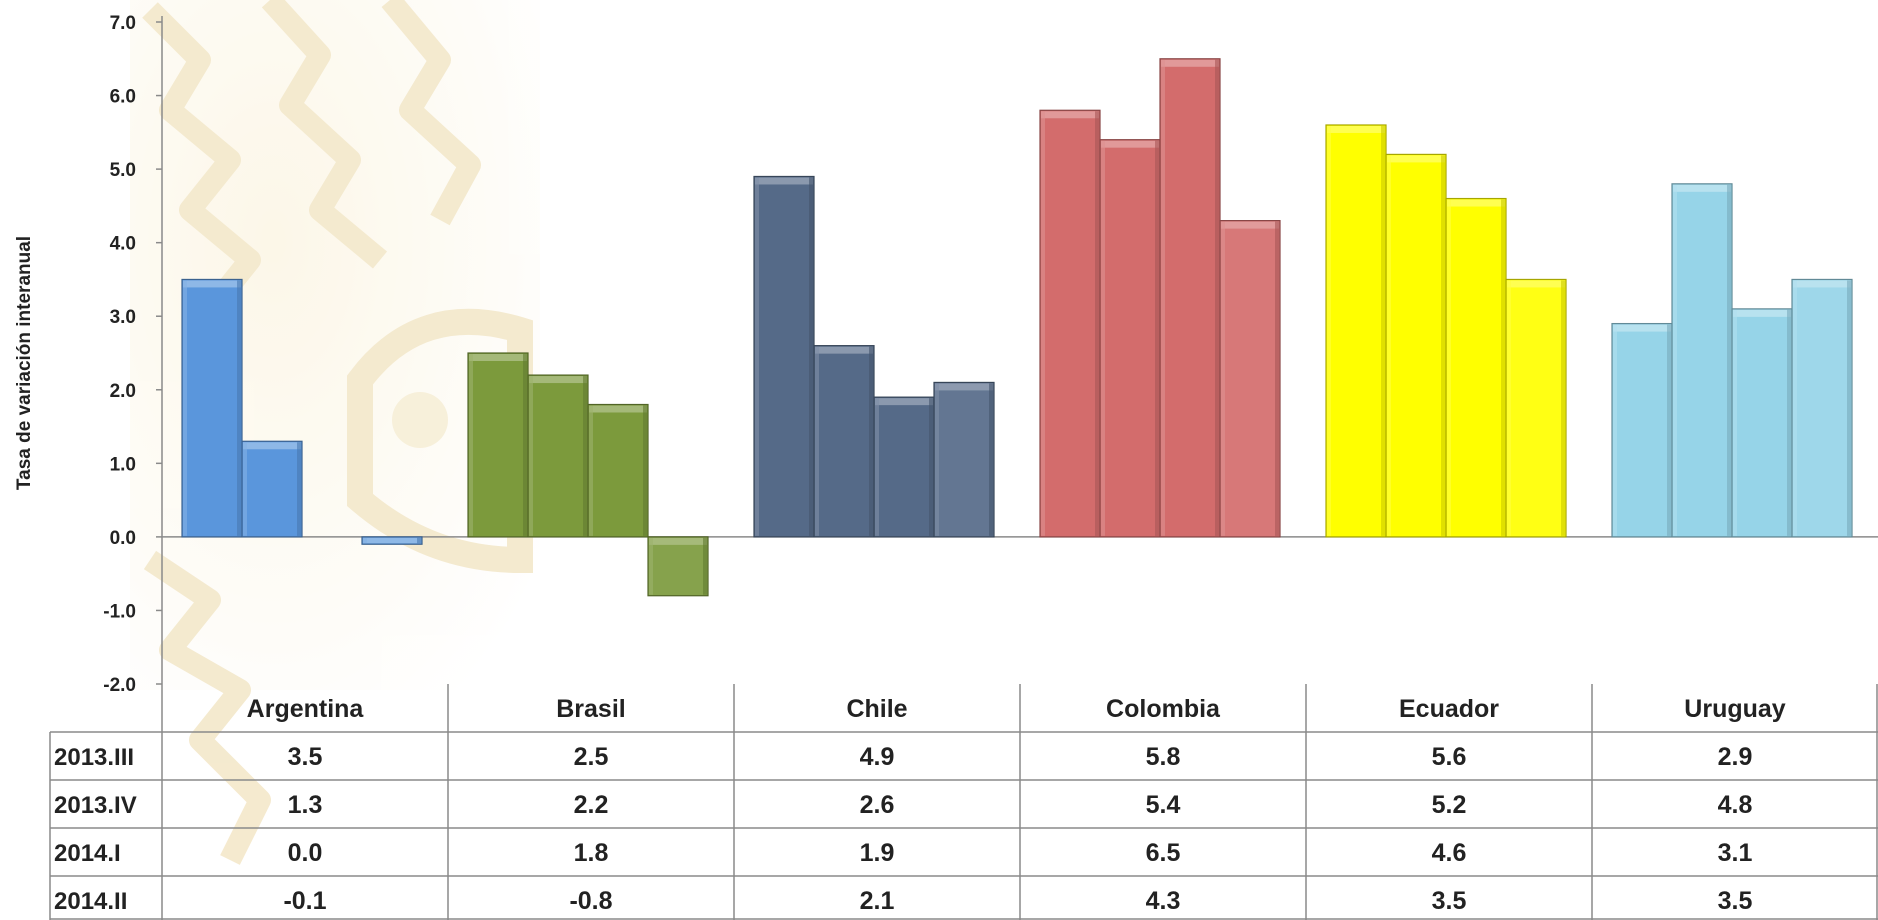  Describe the element at coordinates (590, 709) in the screenshot. I see `category-header: Brasil` at that location.